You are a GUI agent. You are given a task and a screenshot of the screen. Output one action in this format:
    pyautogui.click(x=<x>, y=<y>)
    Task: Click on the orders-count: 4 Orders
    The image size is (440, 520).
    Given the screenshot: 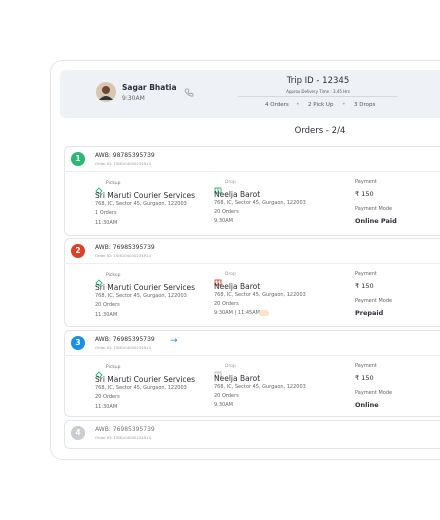 What is the action you would take?
    pyautogui.click(x=277, y=105)
    